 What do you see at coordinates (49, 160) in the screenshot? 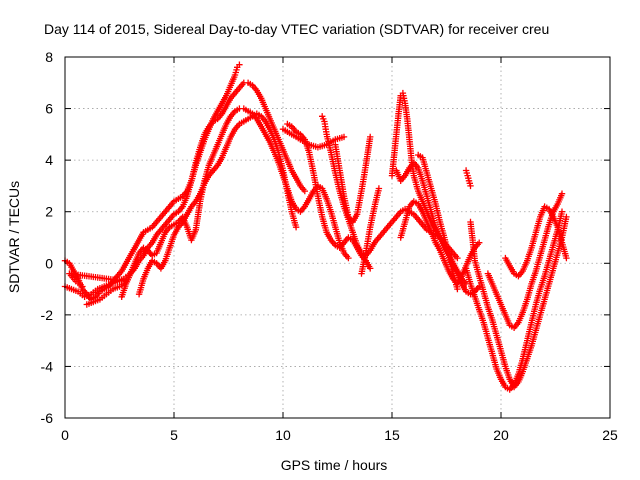
I see `y-tick-label: 4` at bounding box center [49, 160].